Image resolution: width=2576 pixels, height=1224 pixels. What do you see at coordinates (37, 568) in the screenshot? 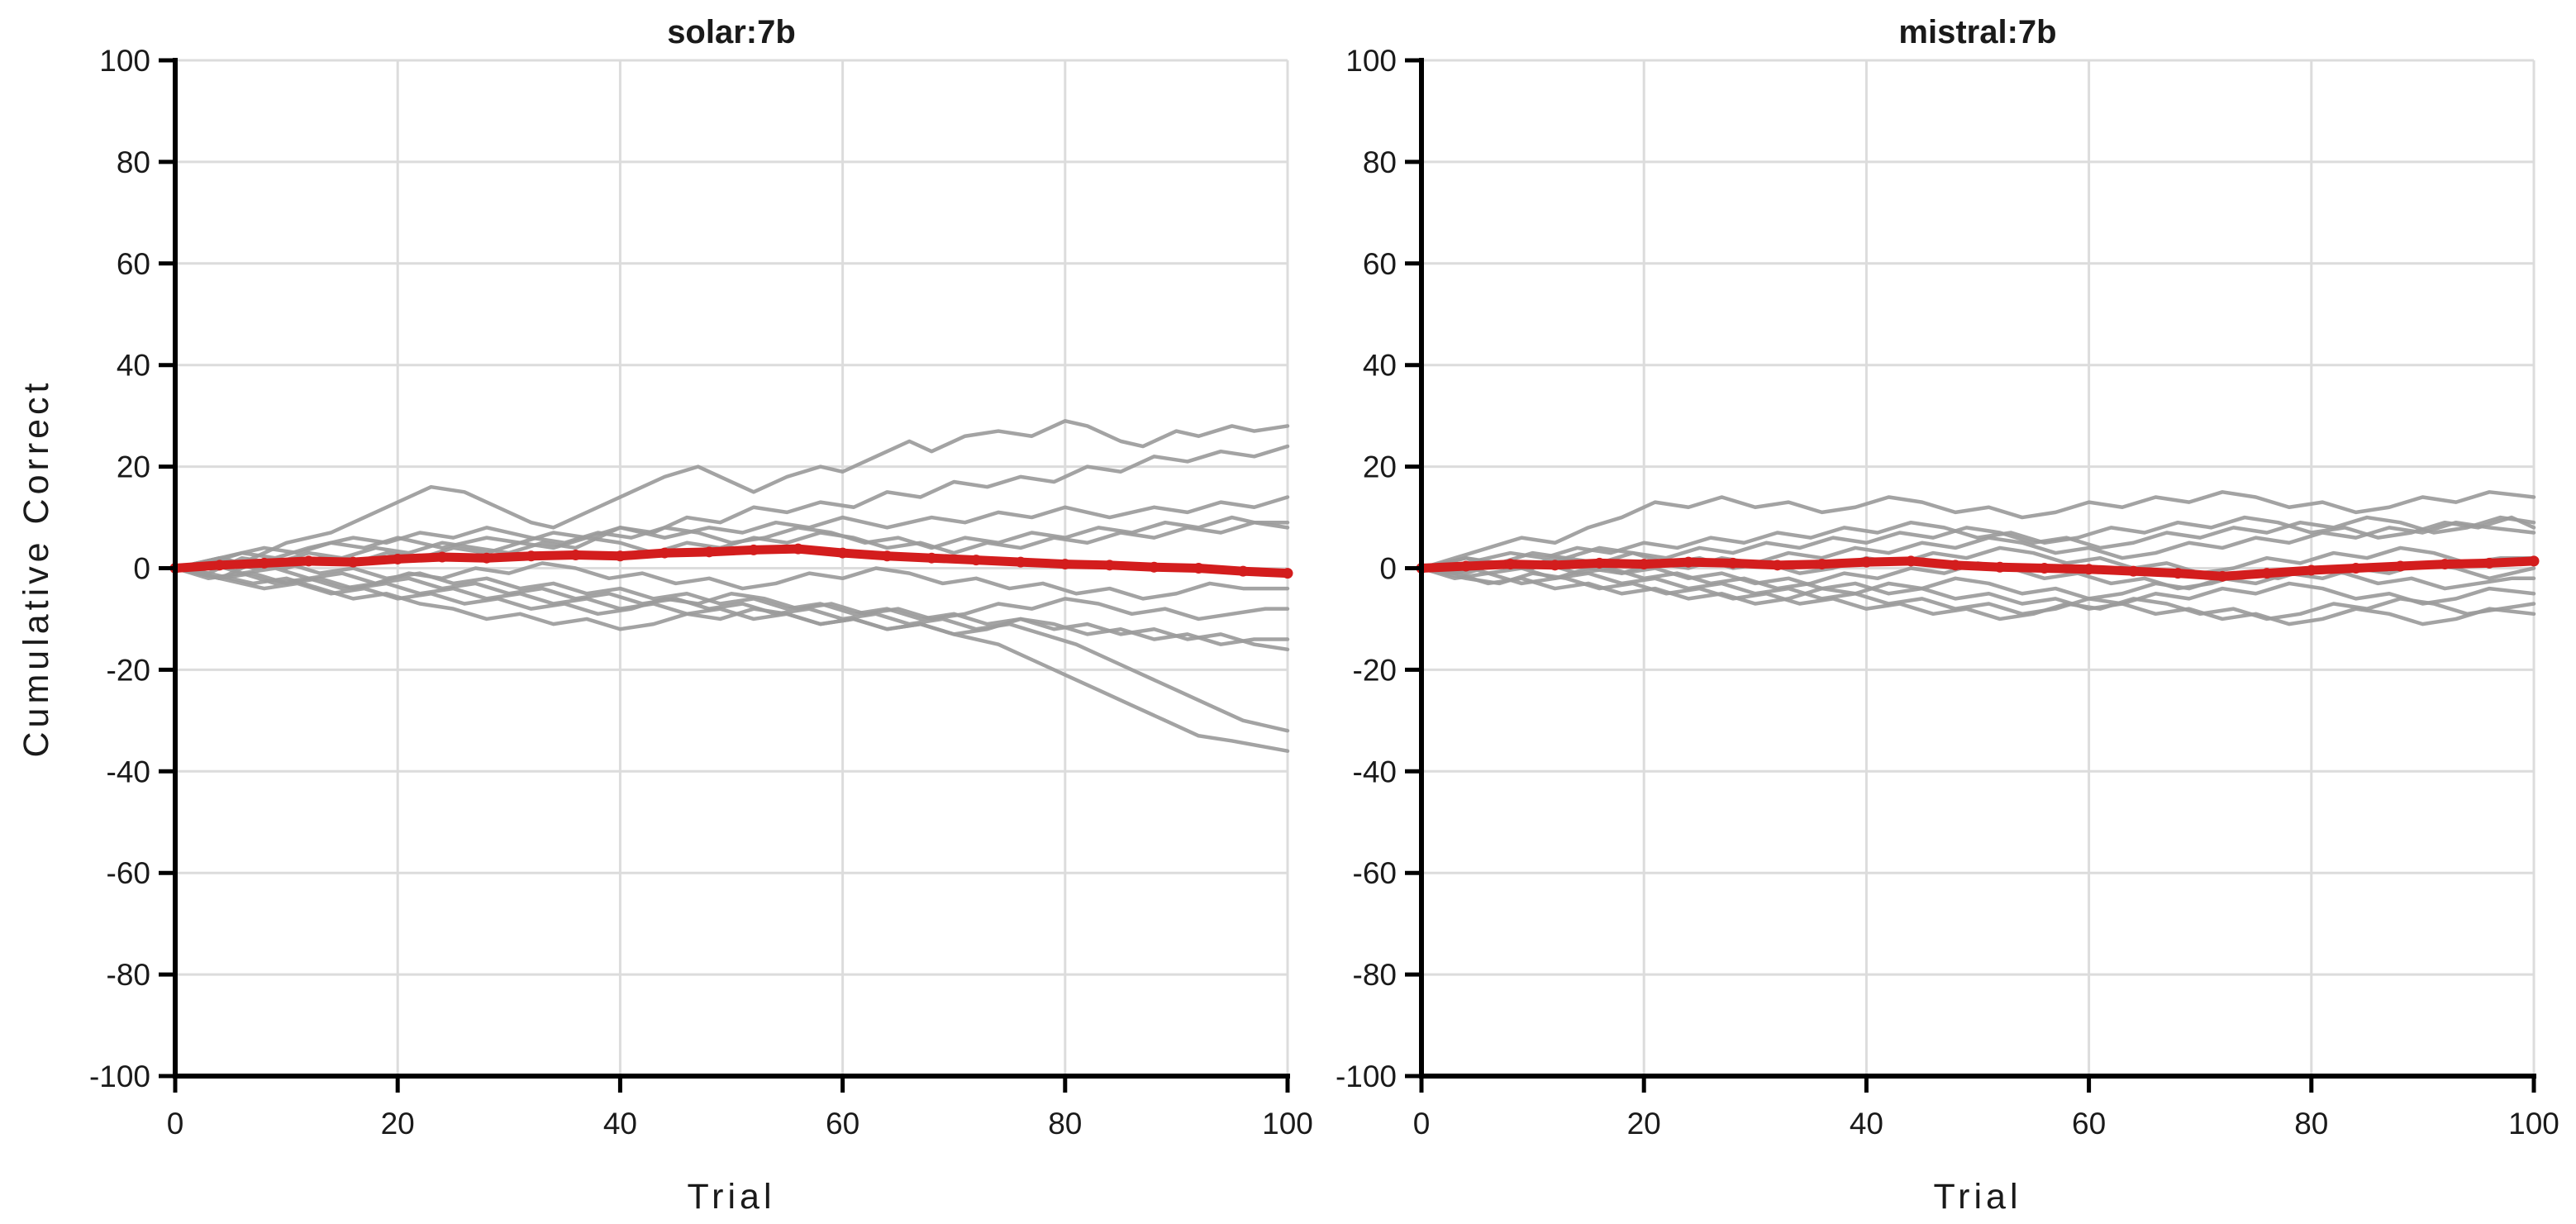
I see `y-axis-label: Cumulative Correct` at bounding box center [37, 568].